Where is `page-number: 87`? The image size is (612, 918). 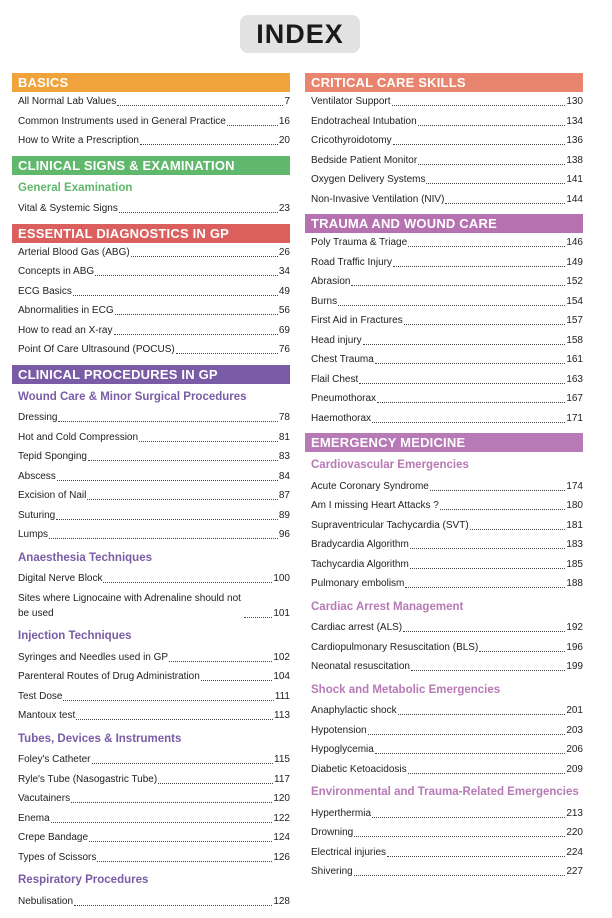 page-number: 87 is located at coordinates (284, 496).